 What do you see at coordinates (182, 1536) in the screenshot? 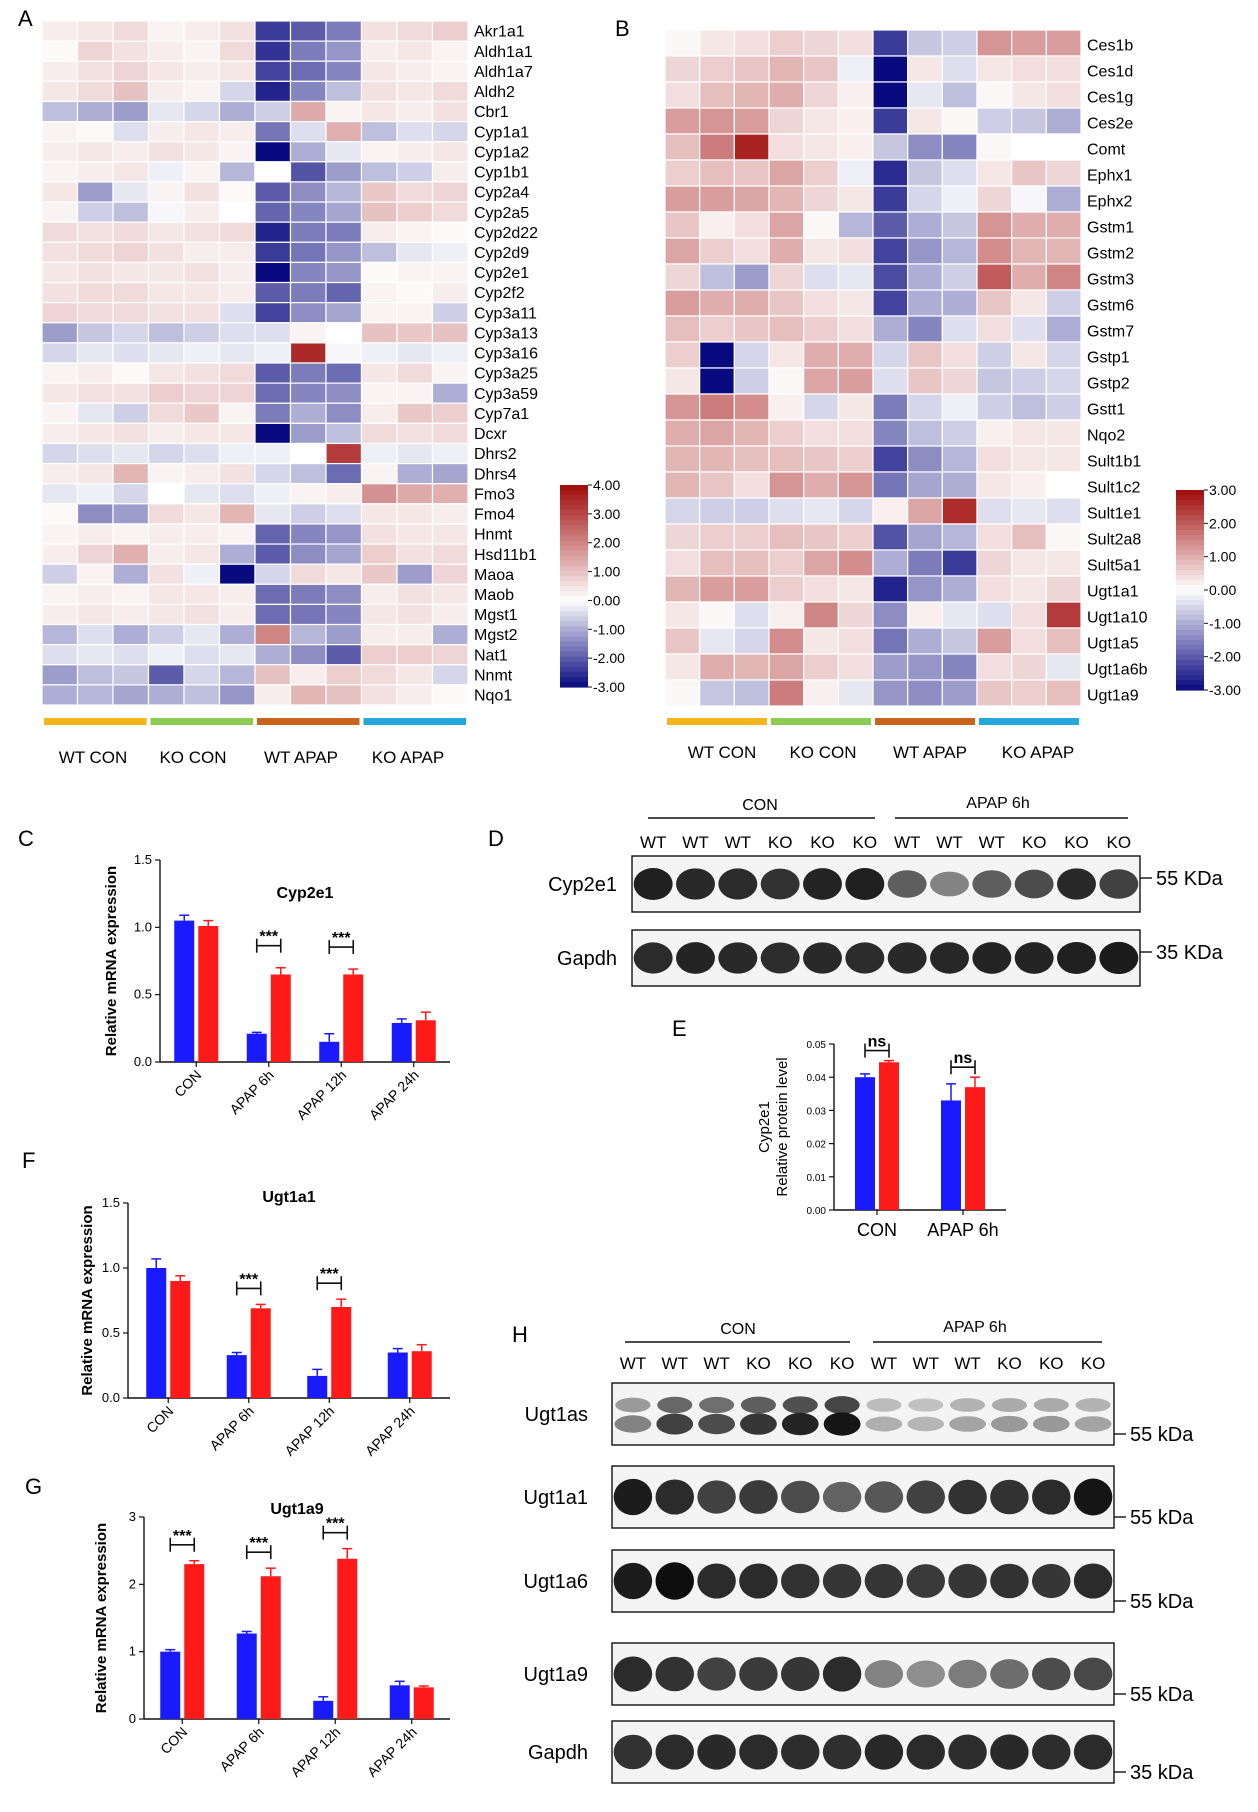
I see `significance-label: ***` at bounding box center [182, 1536].